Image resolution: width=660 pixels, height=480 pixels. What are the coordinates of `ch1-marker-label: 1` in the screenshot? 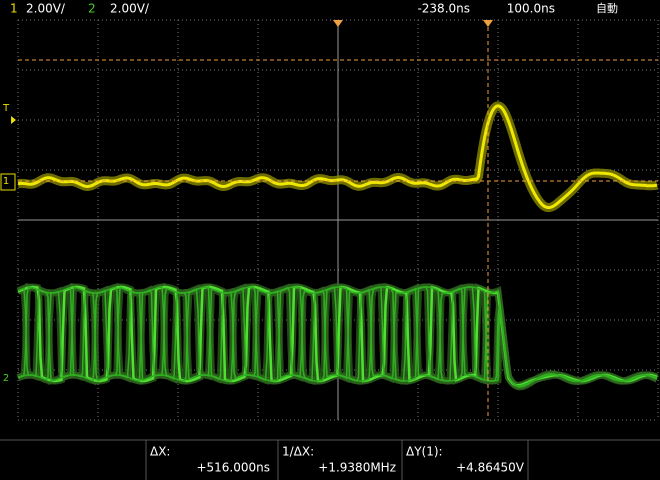 It's located at (6, 181).